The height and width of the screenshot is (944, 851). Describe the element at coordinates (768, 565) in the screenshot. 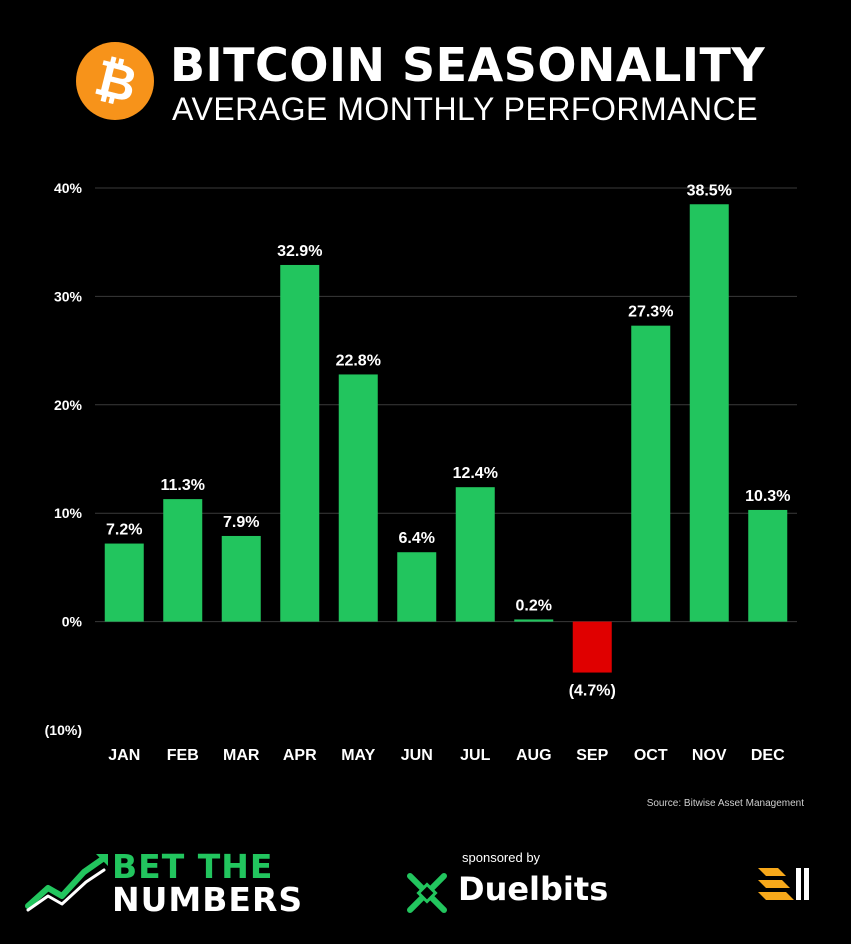

I see `bar-dec` at that location.